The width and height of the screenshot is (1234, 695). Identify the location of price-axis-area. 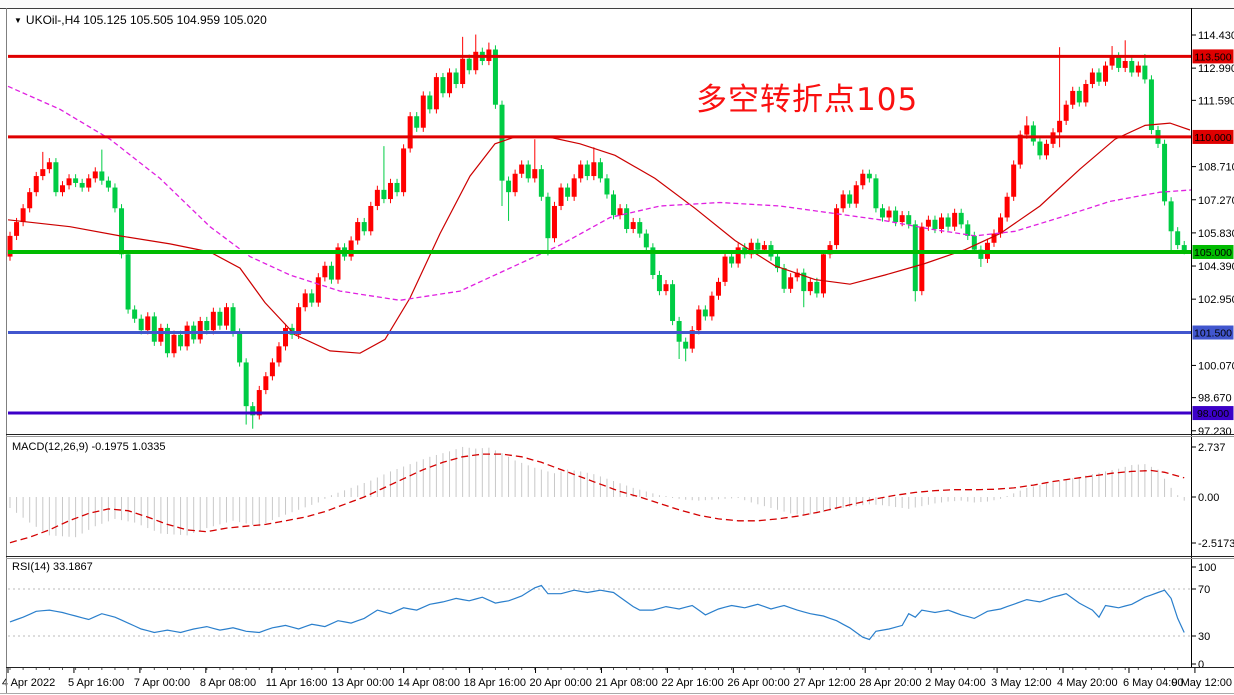
(1213, 338).